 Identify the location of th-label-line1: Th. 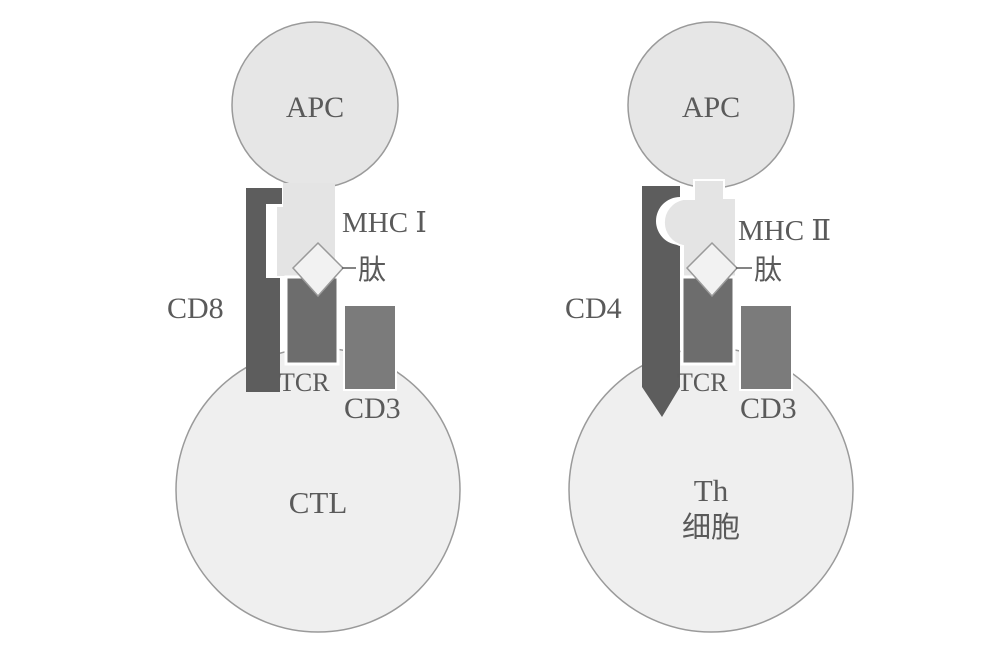
(711, 490).